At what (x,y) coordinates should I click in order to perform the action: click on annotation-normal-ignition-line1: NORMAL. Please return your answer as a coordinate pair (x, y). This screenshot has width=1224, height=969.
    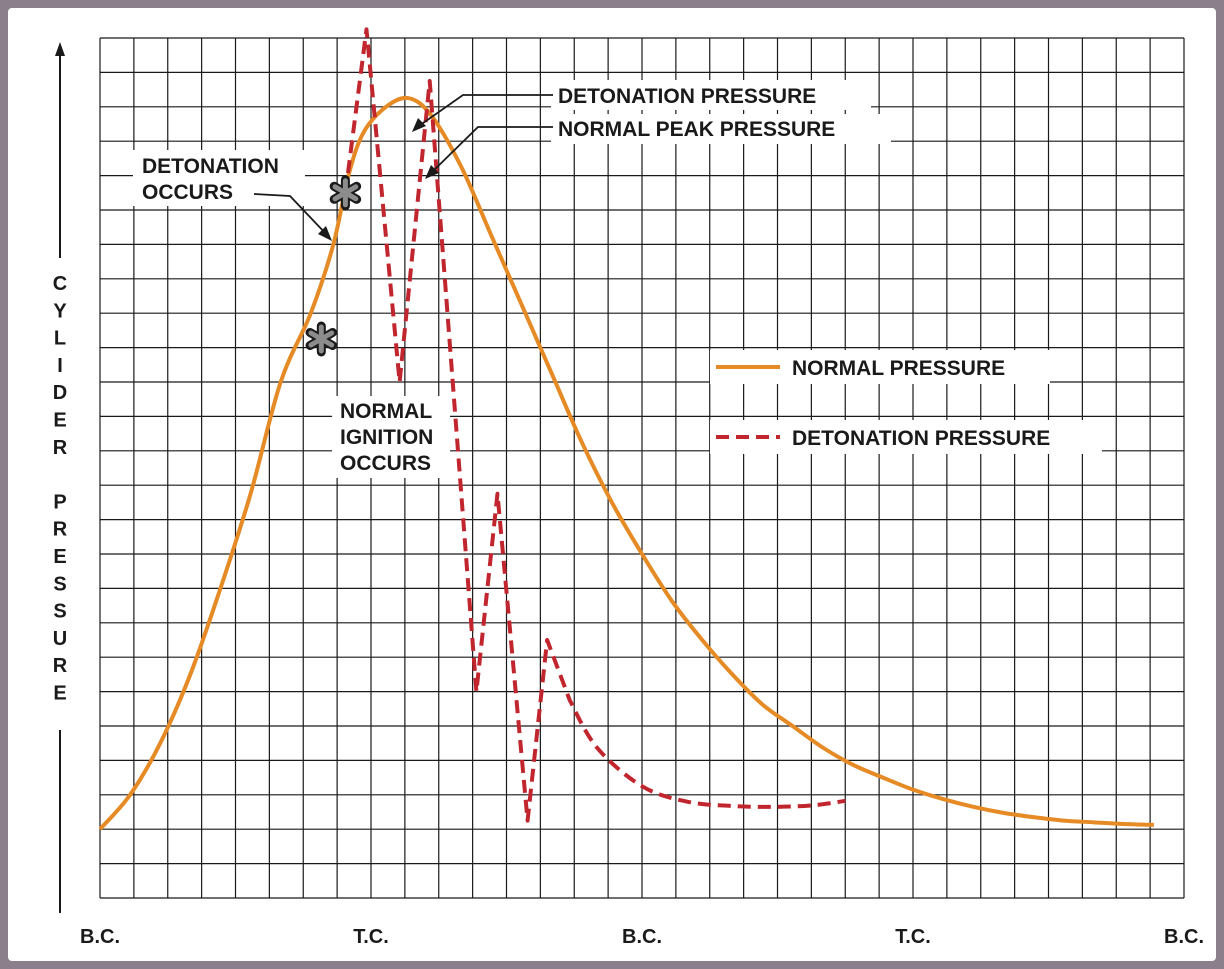
    Looking at the image, I should click on (386, 411).